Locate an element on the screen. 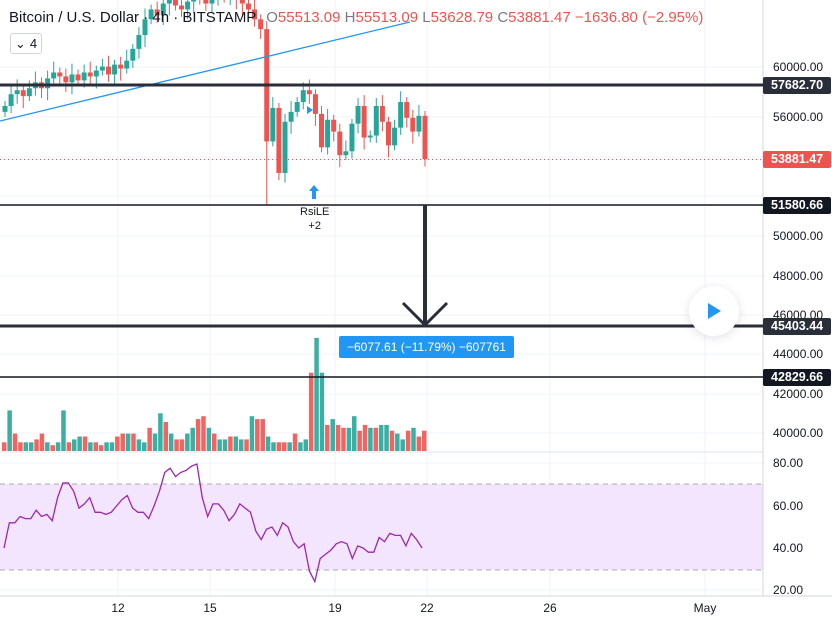 This screenshot has width=832, height=622. time-tick: 26 is located at coordinates (550, 608).